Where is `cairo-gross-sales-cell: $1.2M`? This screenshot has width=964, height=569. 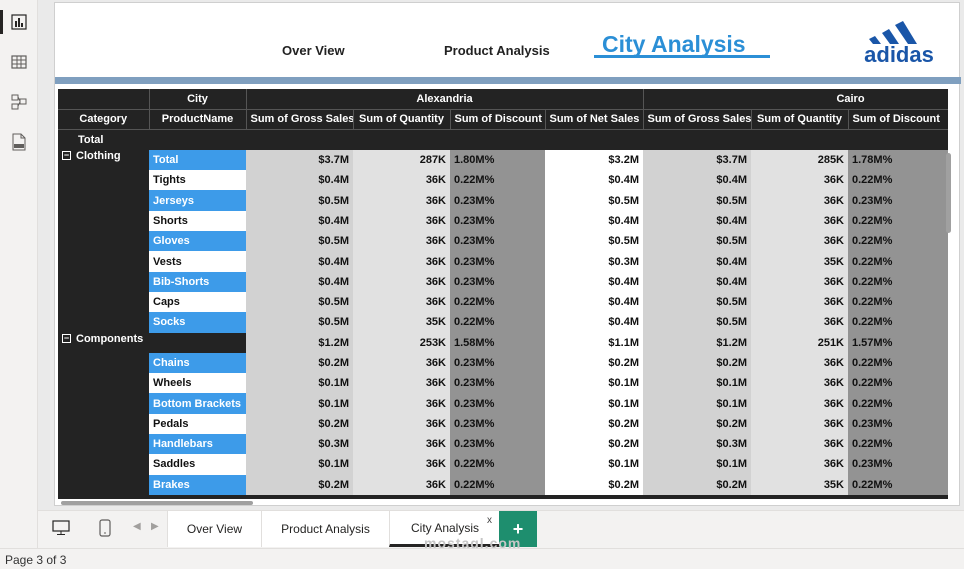
cairo-gross-sales-cell: $1.2M is located at coordinates (697, 342).